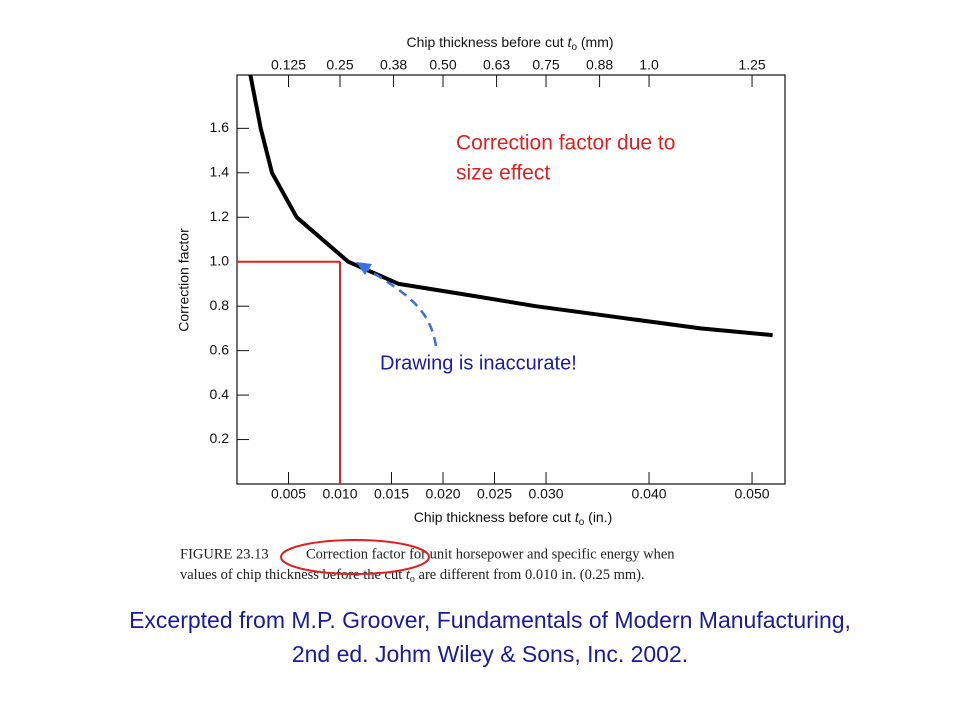 The height and width of the screenshot is (720, 960). Describe the element at coordinates (220, 260) in the screenshot. I see `y-tick-label: 1.0` at that location.